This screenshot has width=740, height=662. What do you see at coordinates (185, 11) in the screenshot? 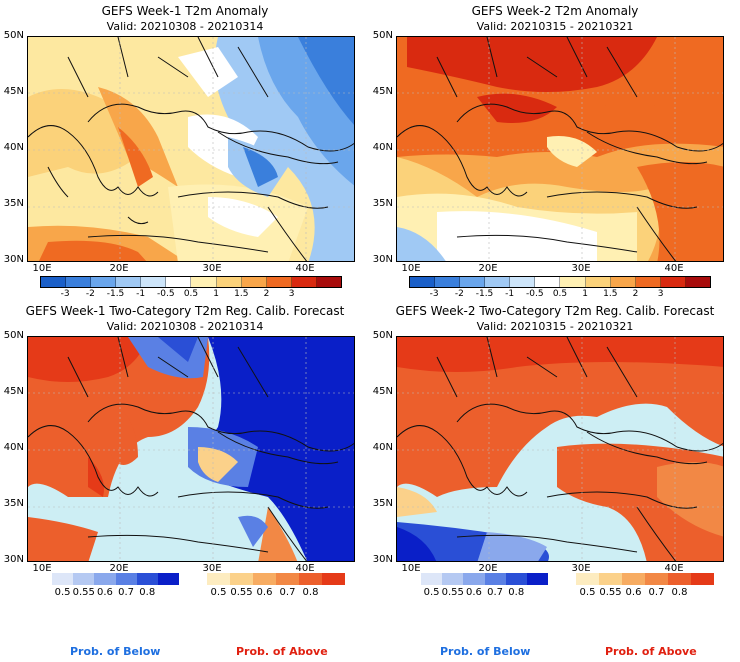
I see `panel1-title-text: GEFS Week-1 T2m Anomaly` at bounding box center [185, 11].